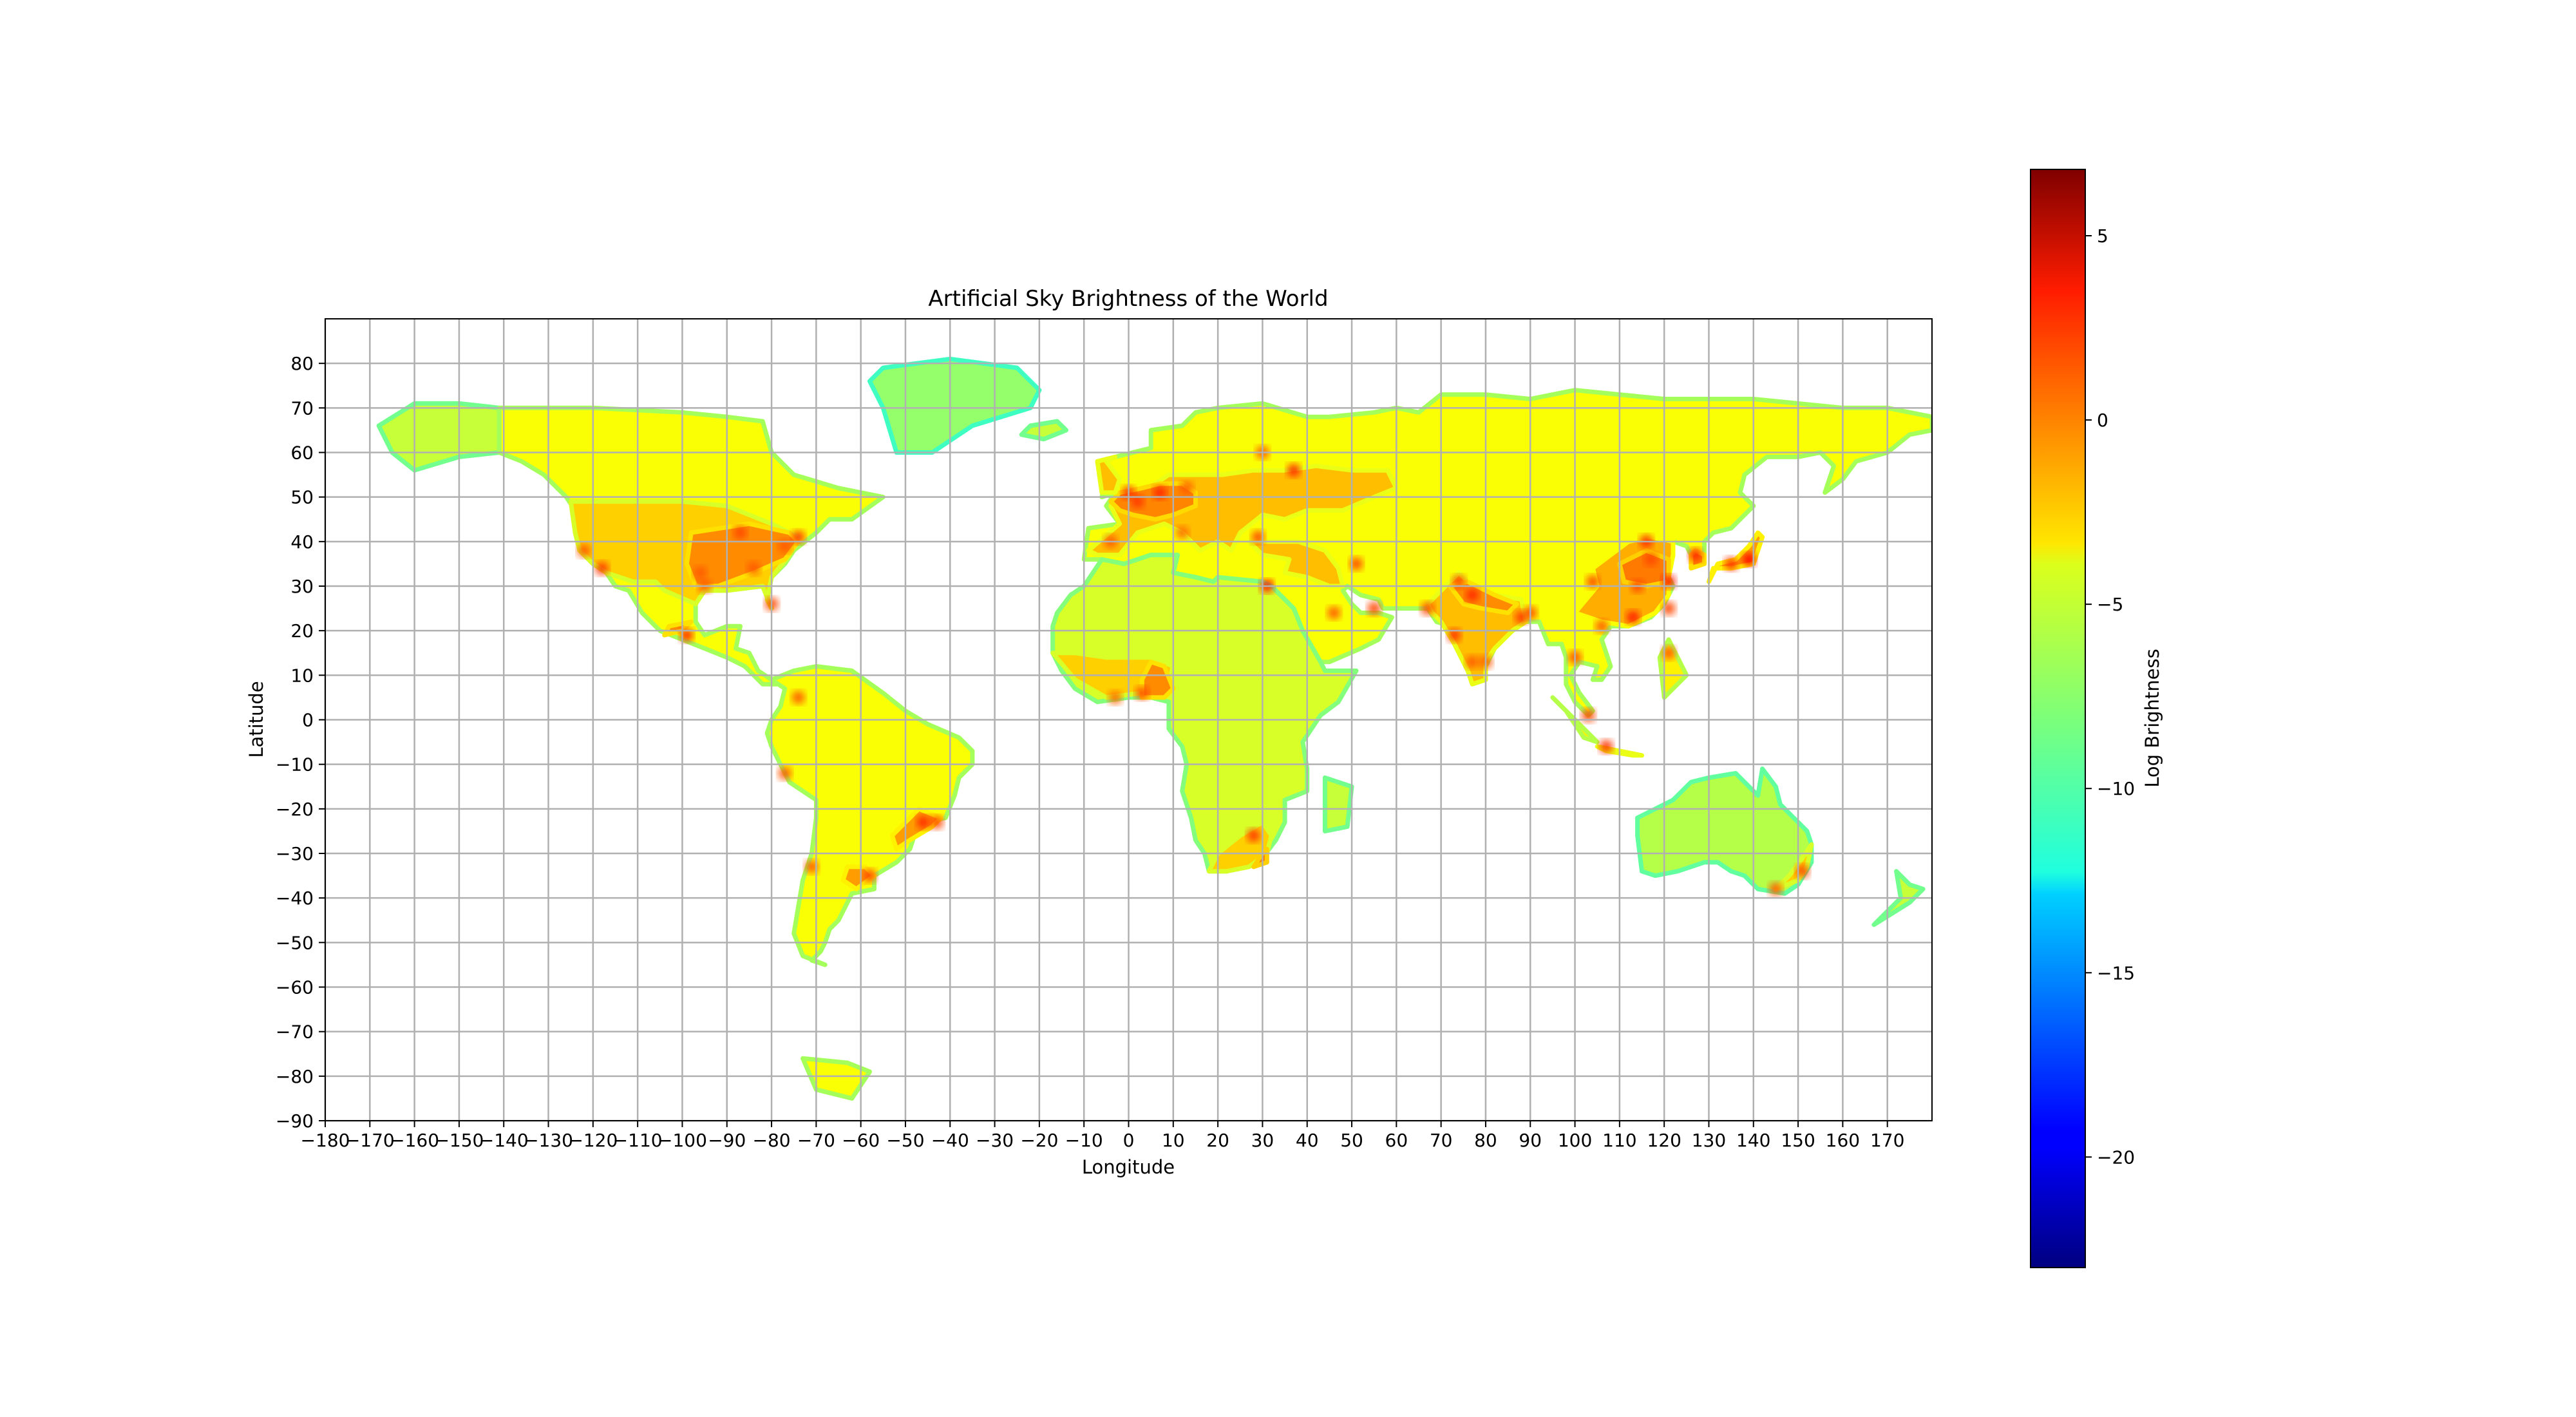 Image resolution: width=2576 pixels, height=1417 pixels. I want to click on x-tick-label: −170, so click(370, 1140).